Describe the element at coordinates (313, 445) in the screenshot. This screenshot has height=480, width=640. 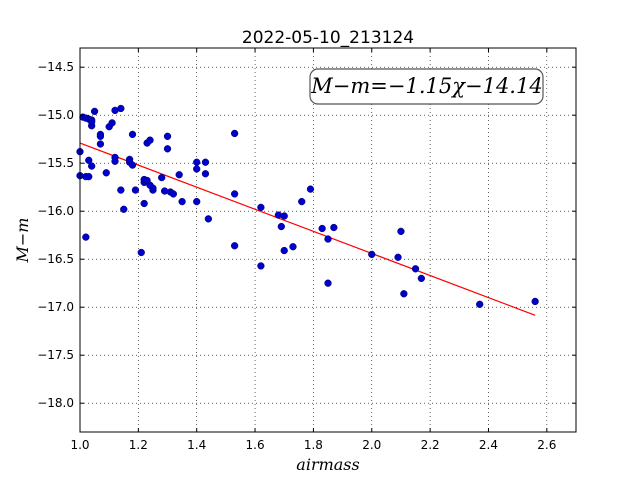
I see `x-tick-label: 1.8` at that location.